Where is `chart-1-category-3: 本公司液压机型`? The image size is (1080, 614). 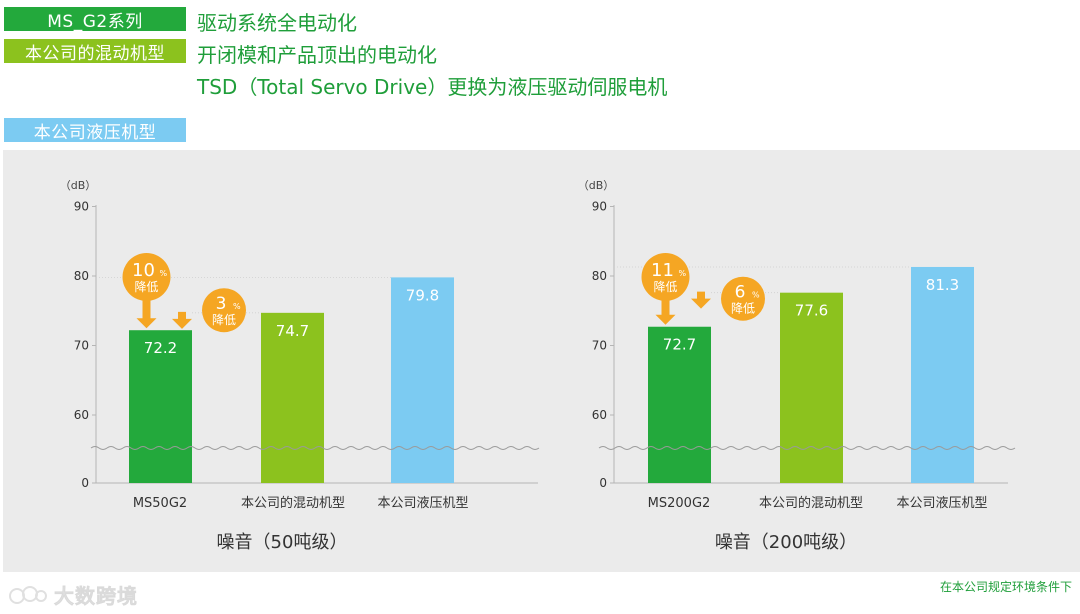 chart-1-category-3: 本公司液压机型 is located at coordinates (422, 503).